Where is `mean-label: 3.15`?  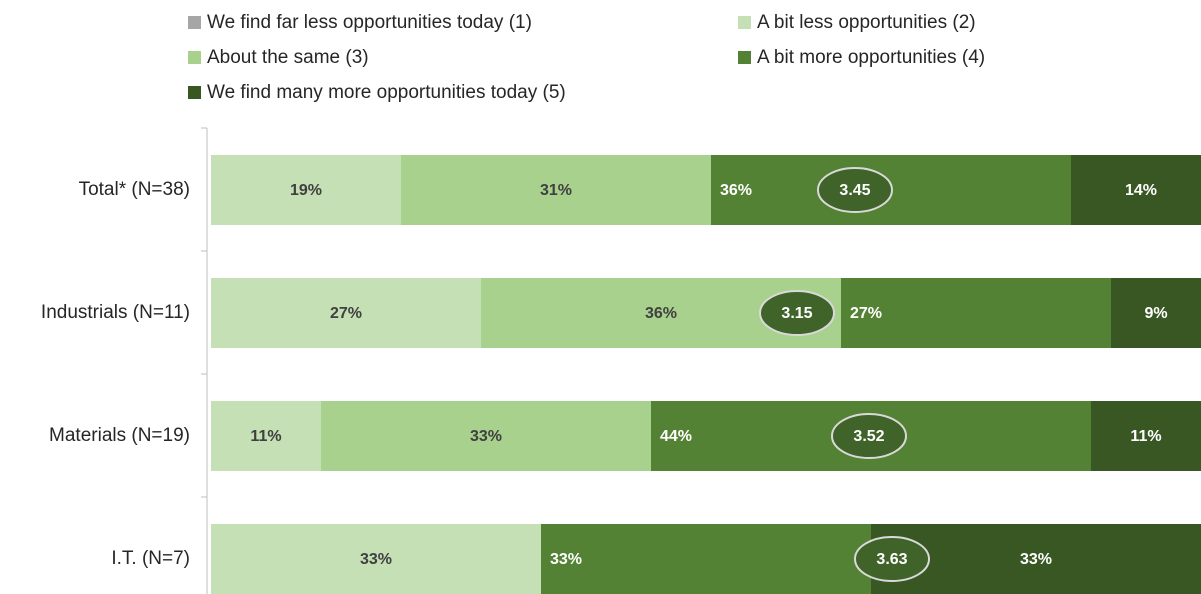
mean-label: 3.15 is located at coordinates (796, 313).